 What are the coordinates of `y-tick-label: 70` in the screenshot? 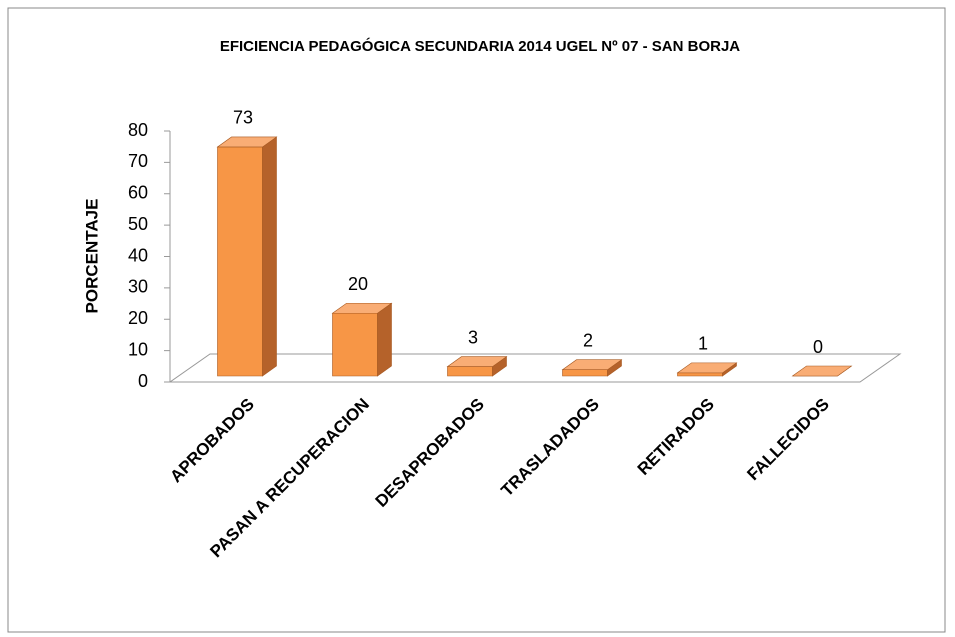 It's located at (138, 161).